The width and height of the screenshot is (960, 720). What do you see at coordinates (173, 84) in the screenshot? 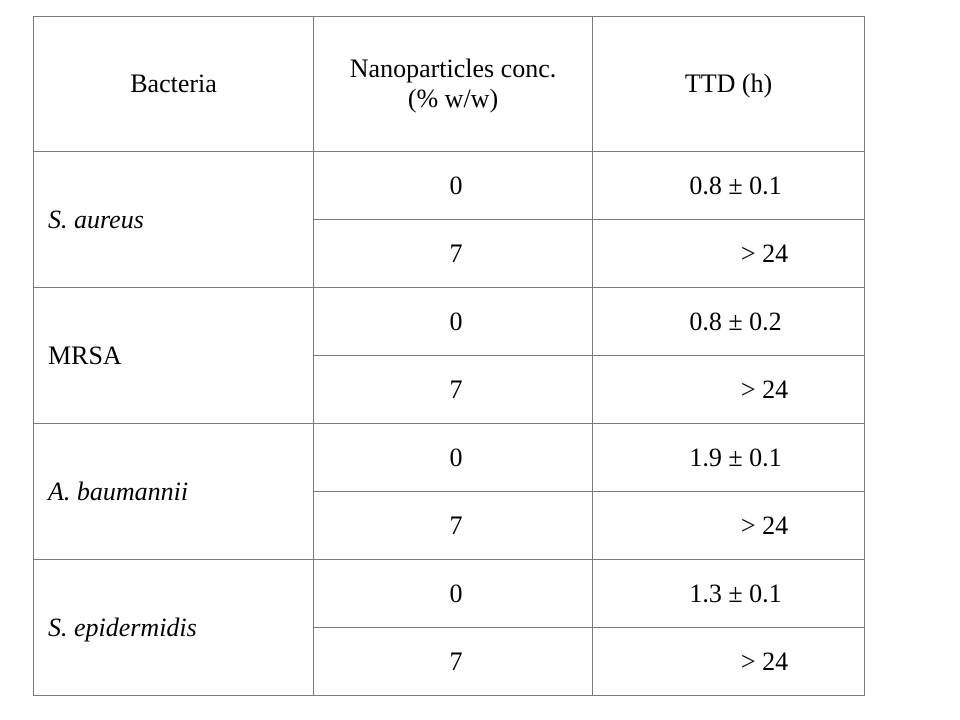
I see `header-bacteria: Bacteria` at bounding box center [173, 84].